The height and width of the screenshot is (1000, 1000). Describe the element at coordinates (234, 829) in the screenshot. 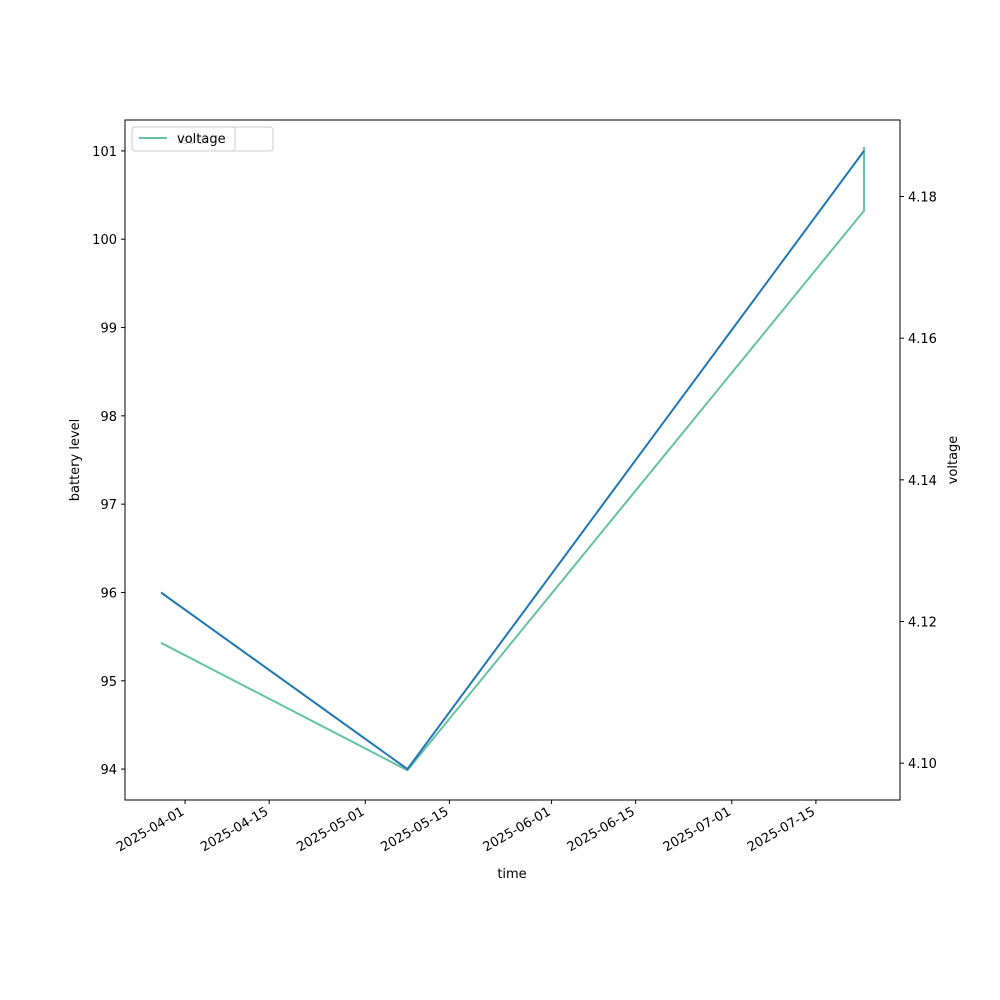

I see `x-tick-label: 2025-04-15` at that location.